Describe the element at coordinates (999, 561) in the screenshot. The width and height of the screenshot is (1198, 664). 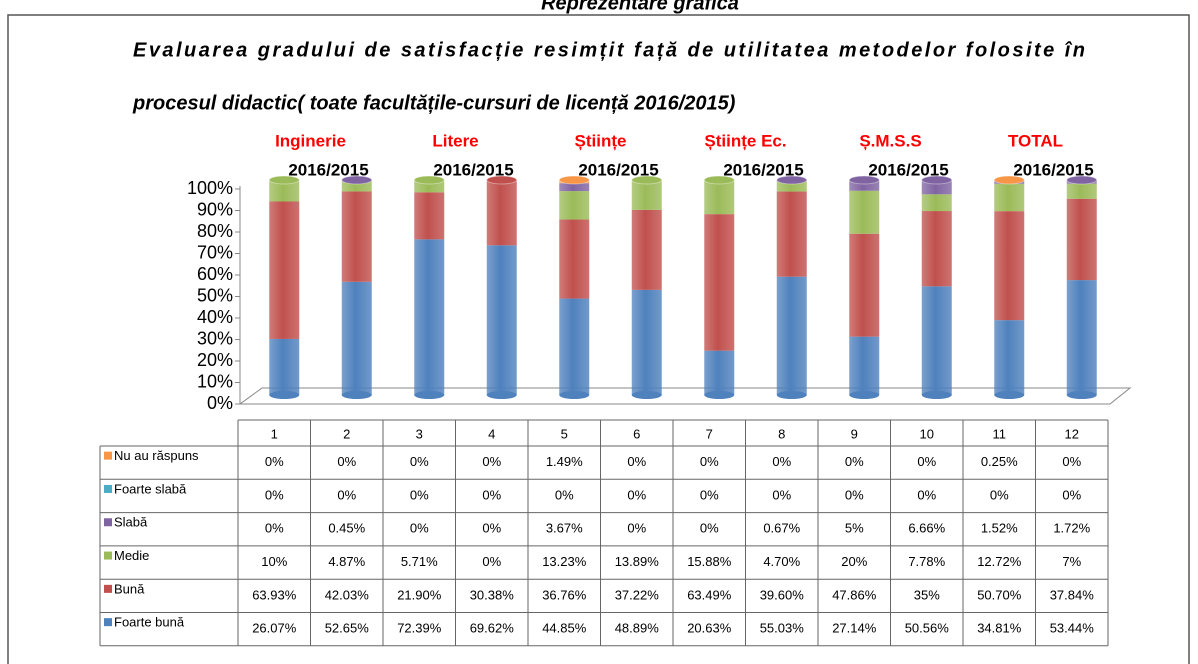
I see `data-label: 12.72%` at that location.